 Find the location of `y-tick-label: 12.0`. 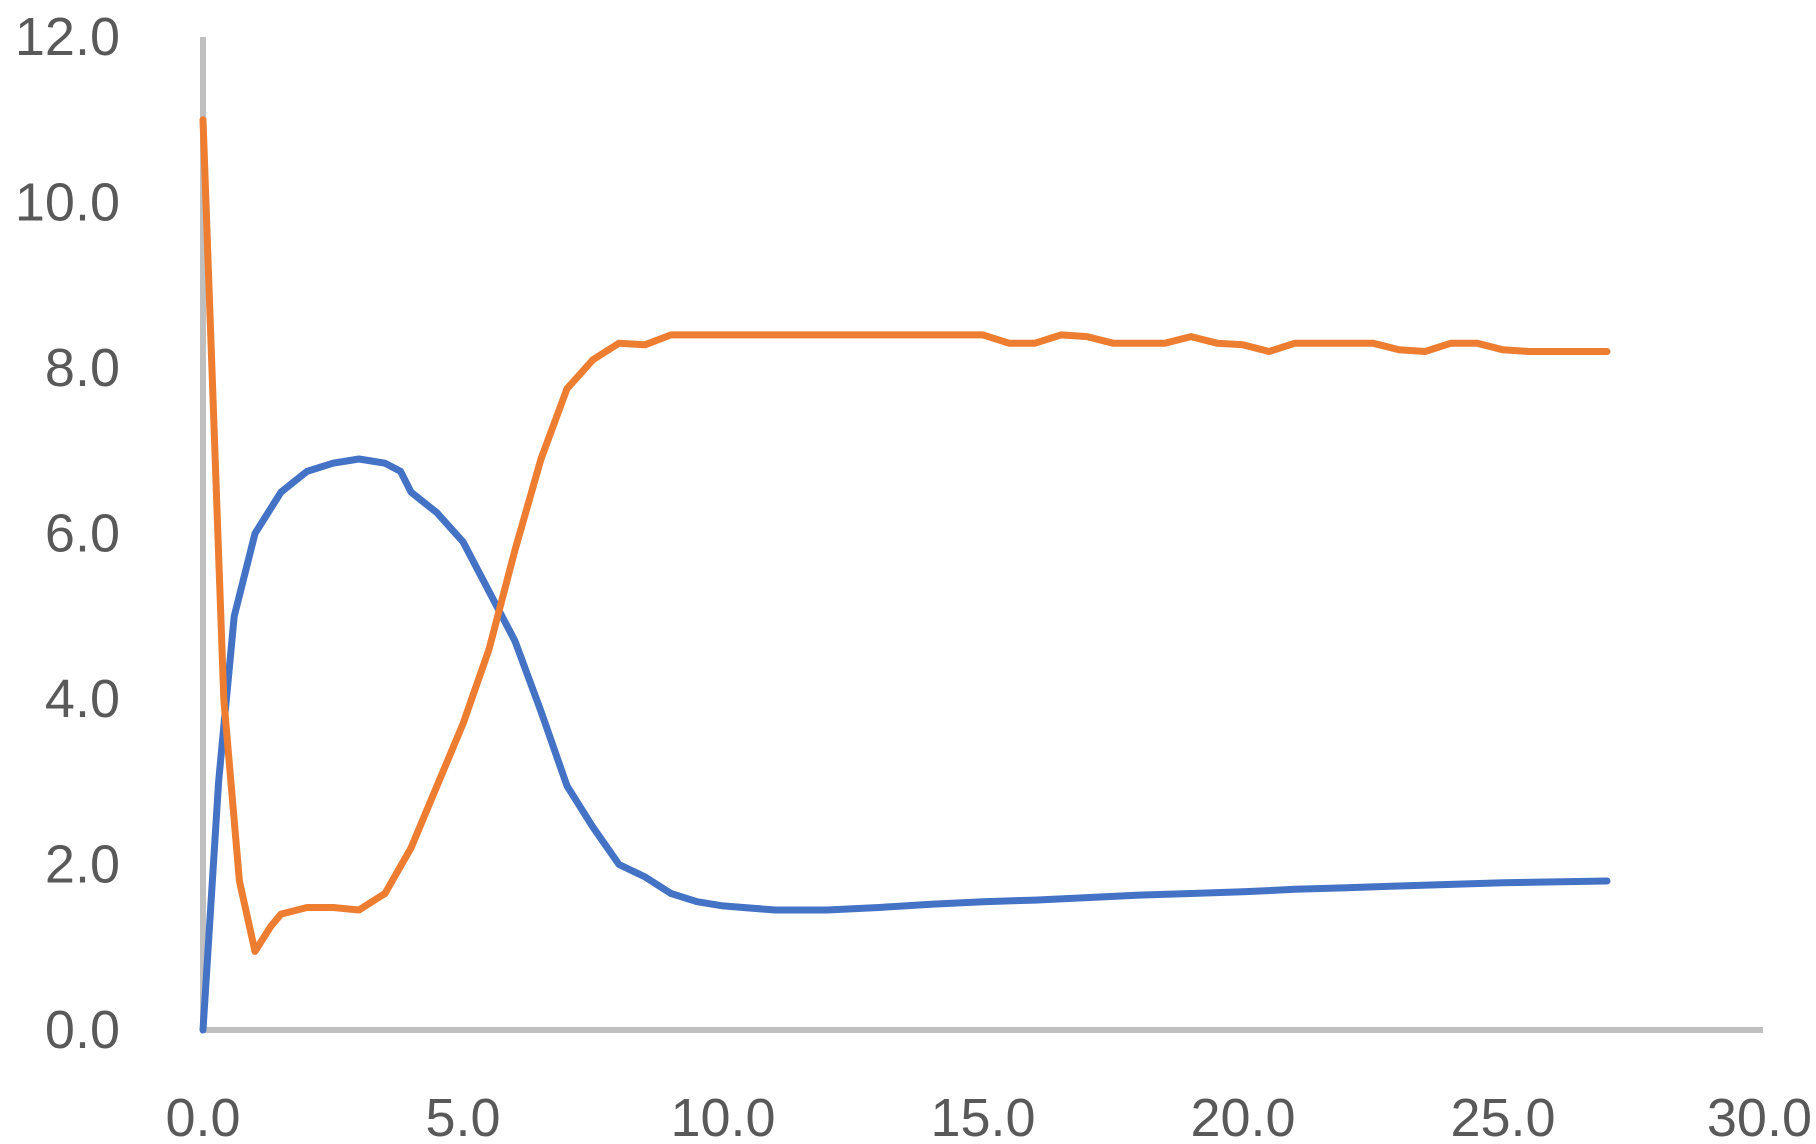

y-tick-label: 12.0 is located at coordinates (67, 37).